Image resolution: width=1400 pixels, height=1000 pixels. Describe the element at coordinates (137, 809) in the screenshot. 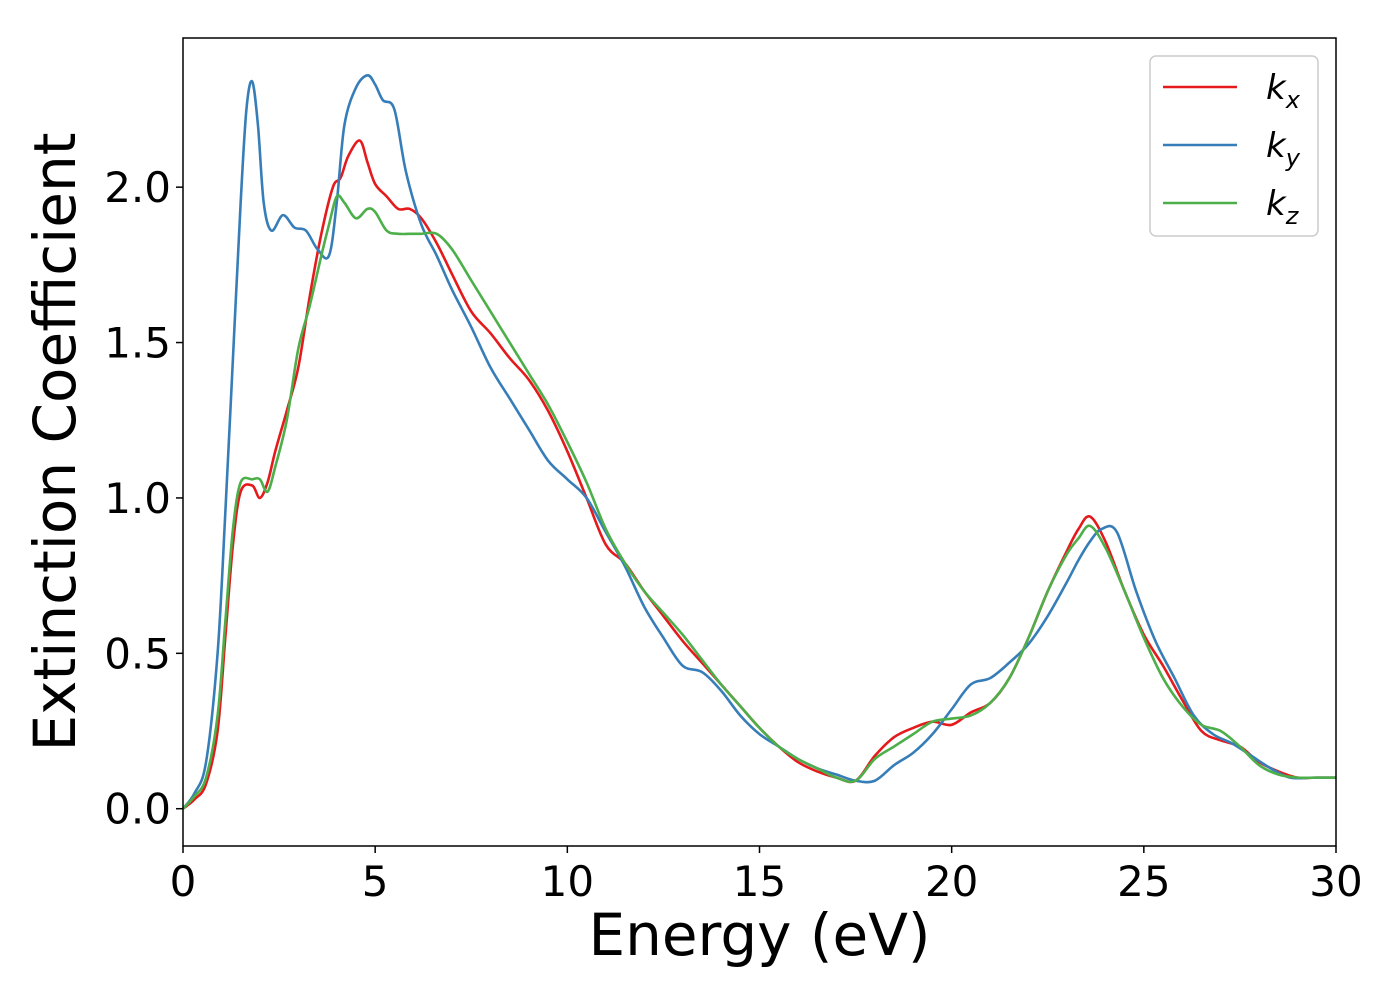

I see `y-tick-label: 0.0` at that location.